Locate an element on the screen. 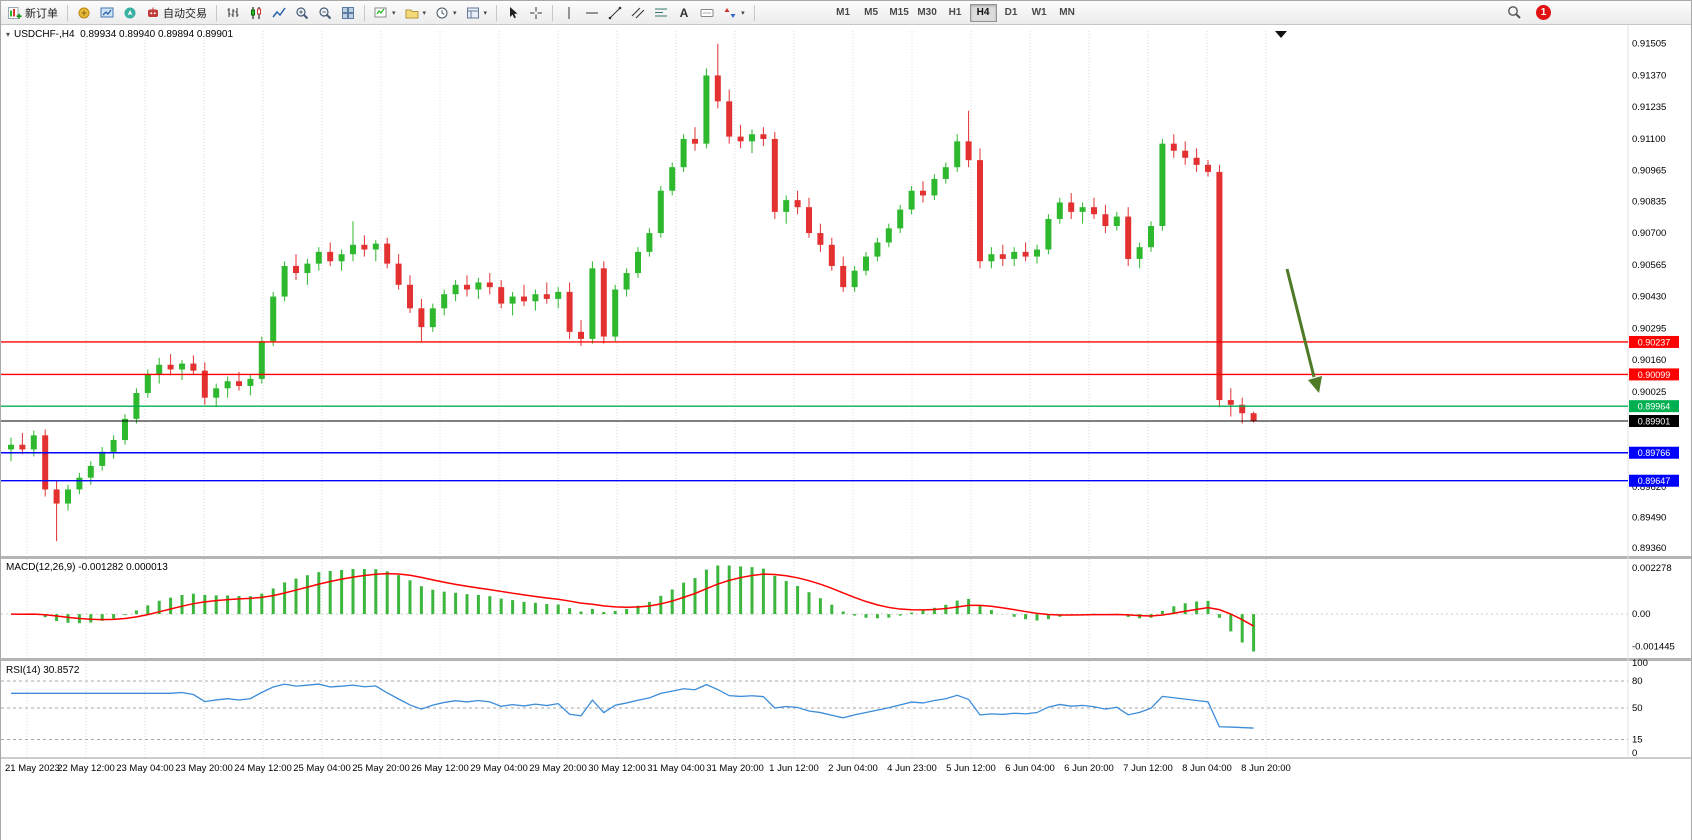  svg-text: 50 is located at coordinates (1637, 708).